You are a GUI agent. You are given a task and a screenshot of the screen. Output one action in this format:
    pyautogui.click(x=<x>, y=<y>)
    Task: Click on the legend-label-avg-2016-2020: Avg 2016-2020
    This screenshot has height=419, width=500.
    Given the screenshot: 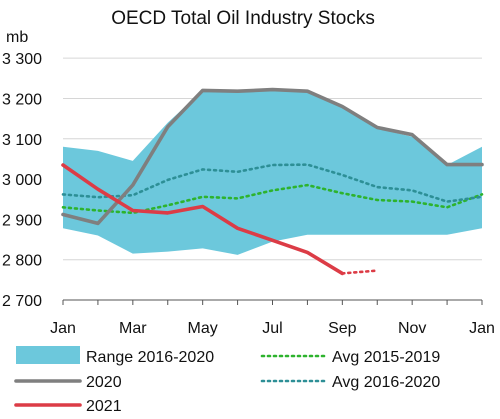 What is the action you would take?
    pyautogui.click(x=386, y=382)
    